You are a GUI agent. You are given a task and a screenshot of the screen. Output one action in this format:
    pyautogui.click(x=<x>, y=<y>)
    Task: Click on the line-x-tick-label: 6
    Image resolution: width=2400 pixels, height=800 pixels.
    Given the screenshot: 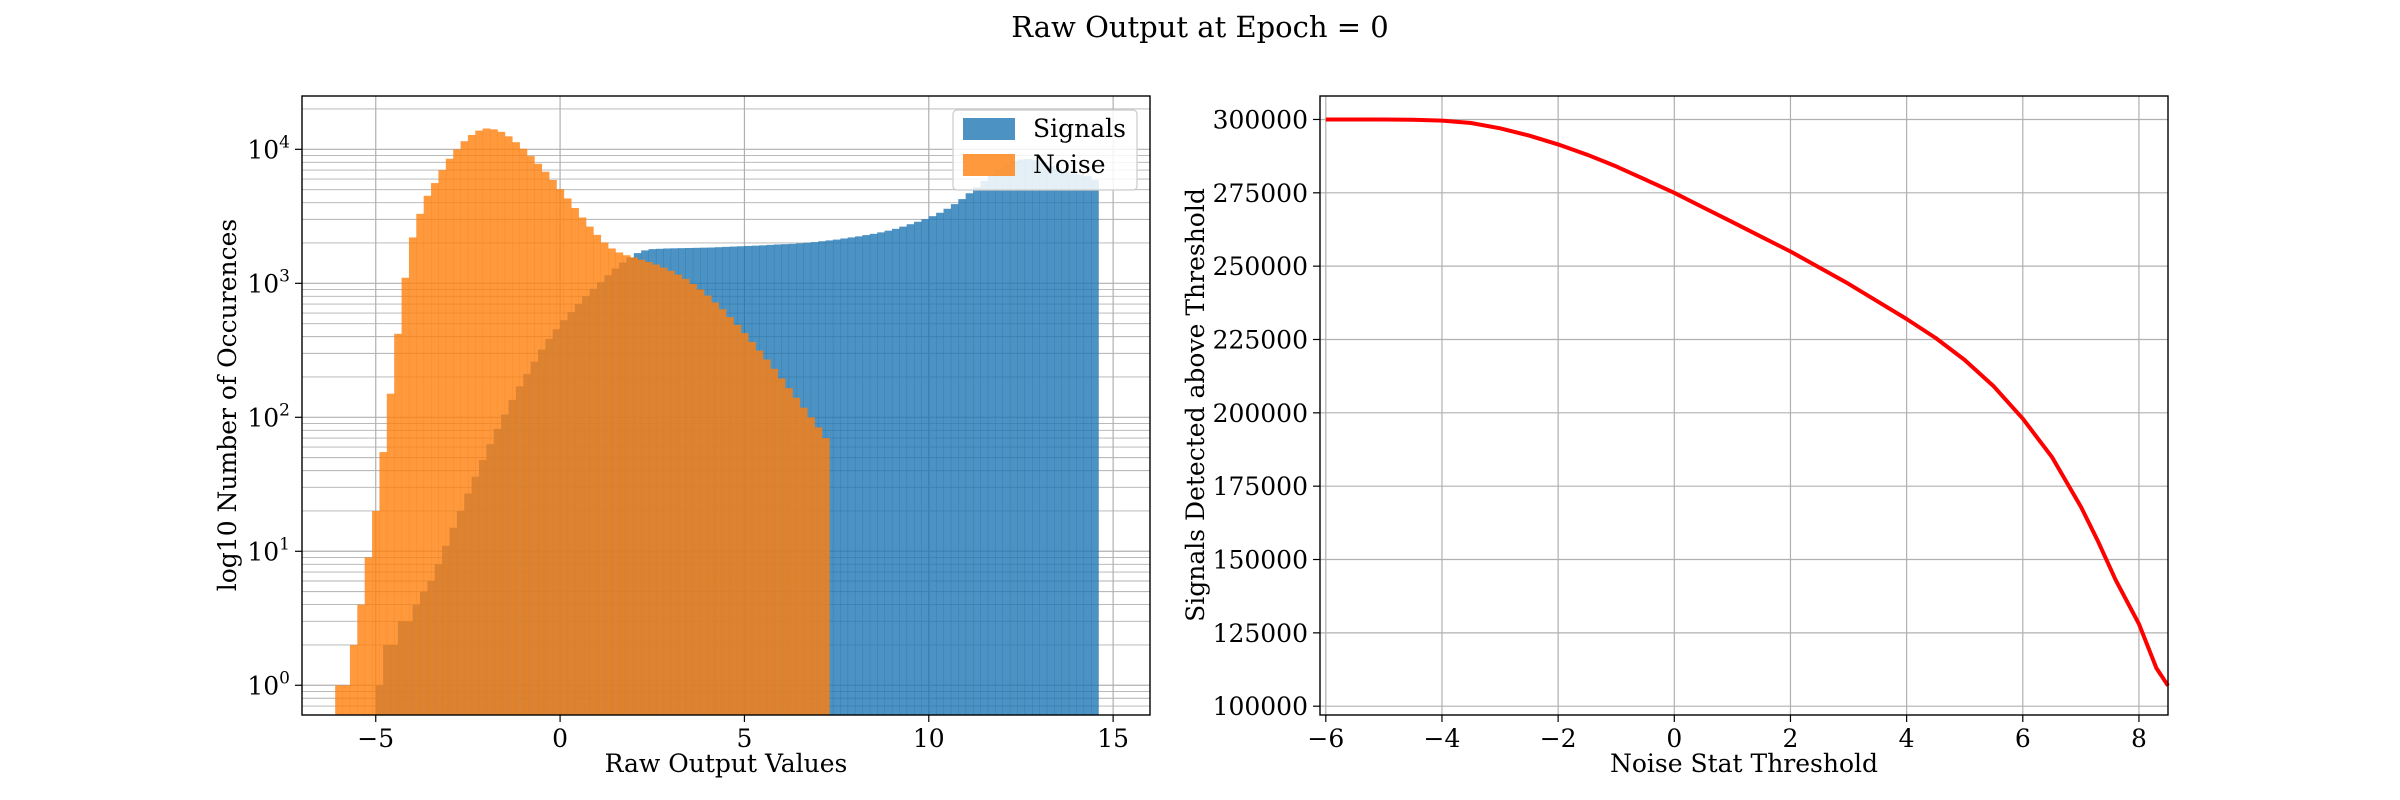 What is the action you would take?
    pyautogui.click(x=2023, y=738)
    